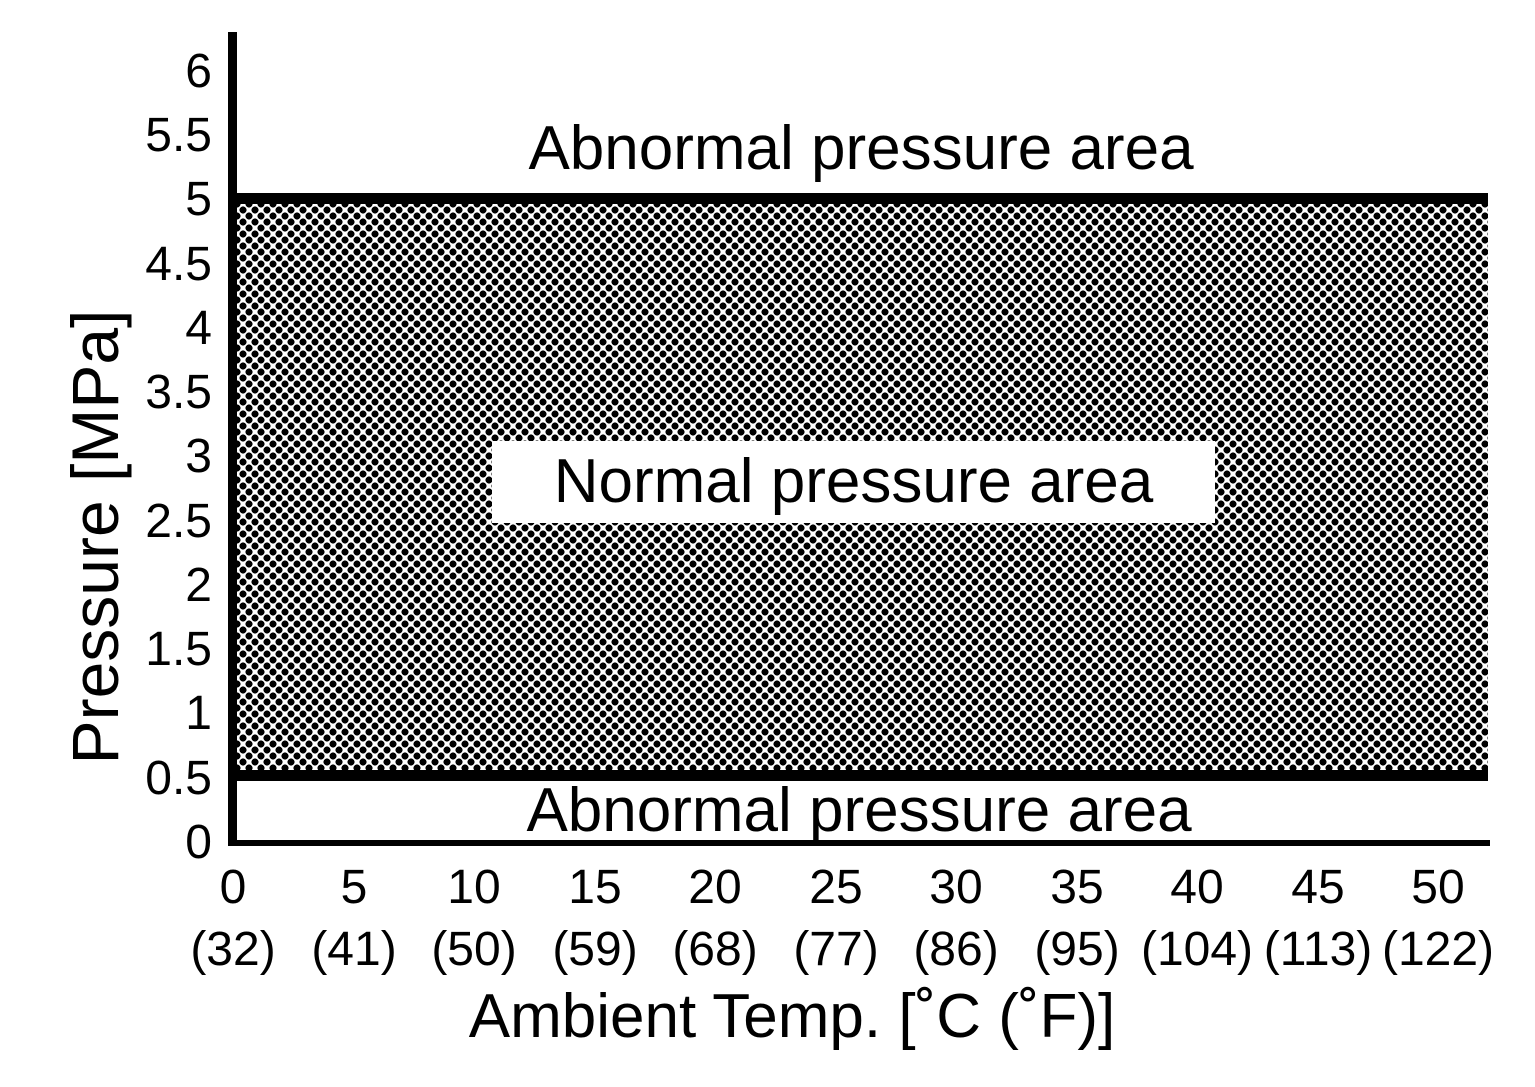 Image resolution: width=1535 pixels, height=1087 pixels. Describe the element at coordinates (956, 887) in the screenshot. I see `x-tick-30c: 30` at that location.